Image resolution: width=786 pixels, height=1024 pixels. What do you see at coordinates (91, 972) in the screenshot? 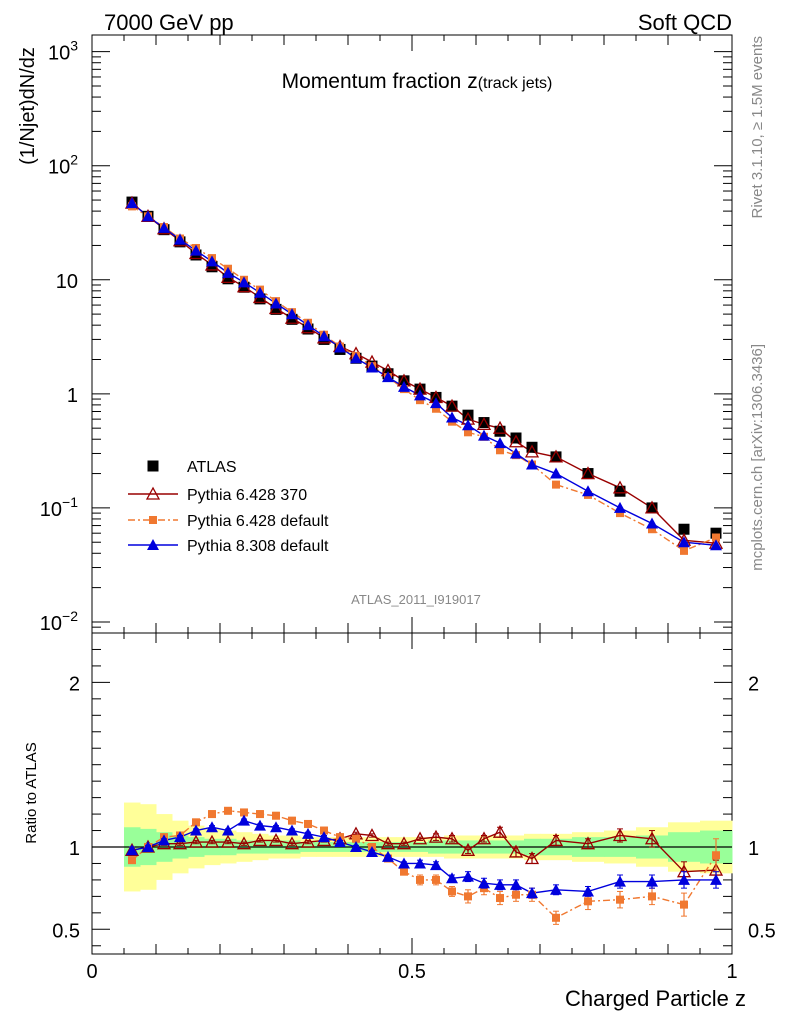
I see `ratio-xtick-label: 0` at bounding box center [91, 972].